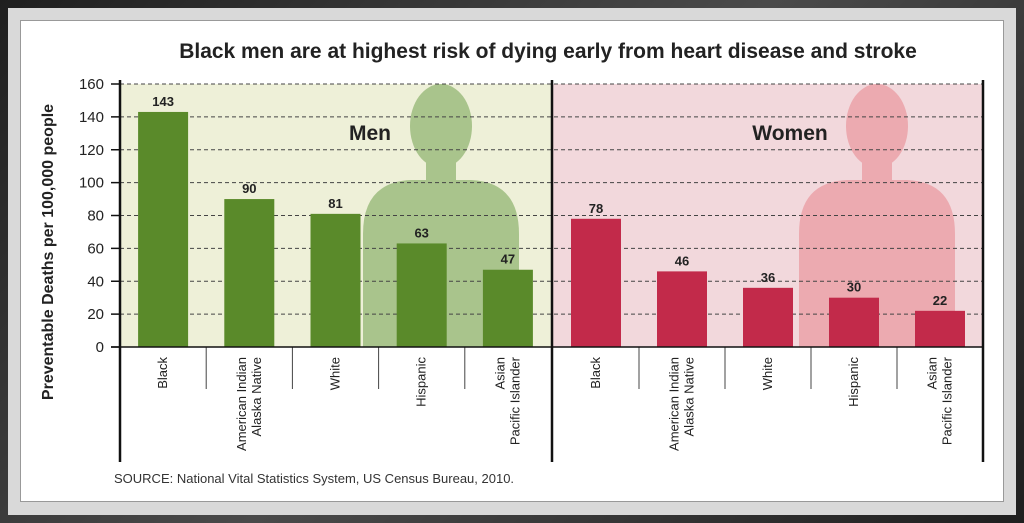 The height and width of the screenshot is (523, 1024). I want to click on y-tick-label: 140, so click(91, 117).